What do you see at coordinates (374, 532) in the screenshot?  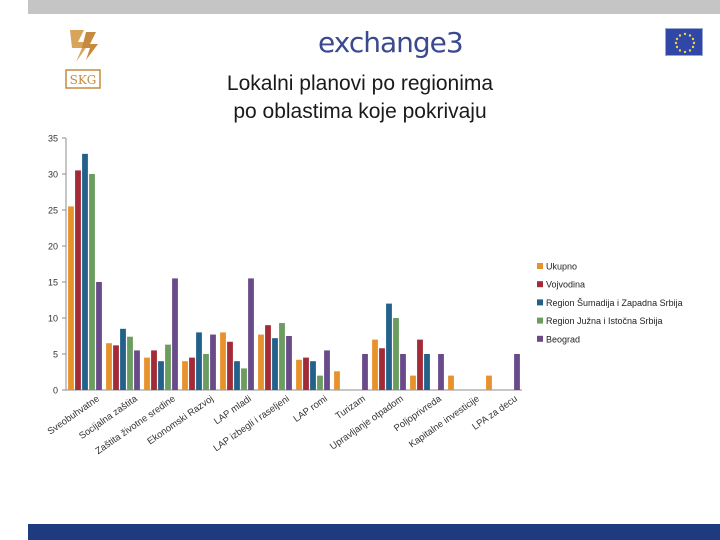 I see `bottom-bar` at bounding box center [374, 532].